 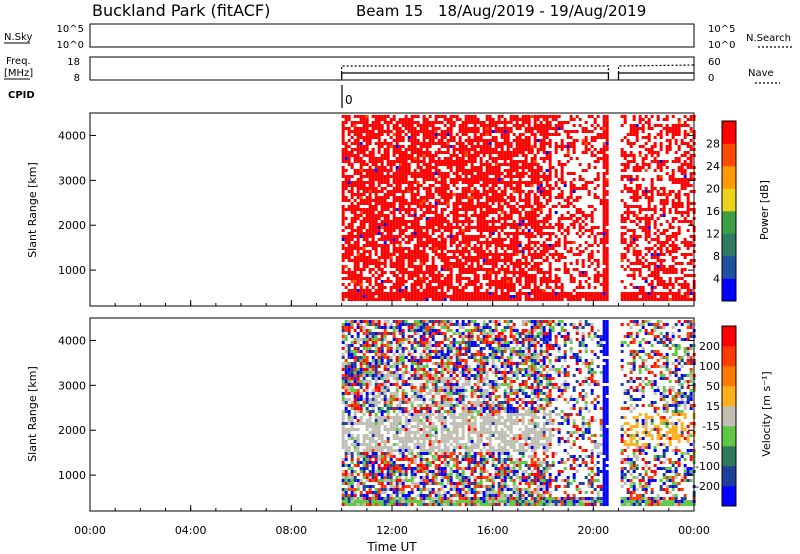 What do you see at coordinates (761, 73) in the screenshot?
I see `nave-label: Nave` at bounding box center [761, 73].